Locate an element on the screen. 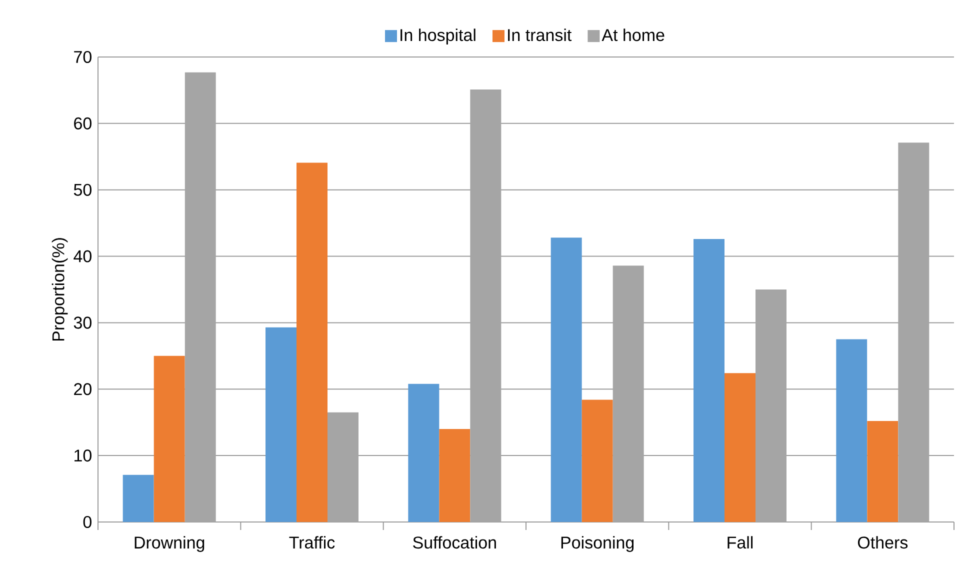 Image resolution: width=956 pixels, height=561 pixels. x-tick-label: Poisoning is located at coordinates (597, 544).